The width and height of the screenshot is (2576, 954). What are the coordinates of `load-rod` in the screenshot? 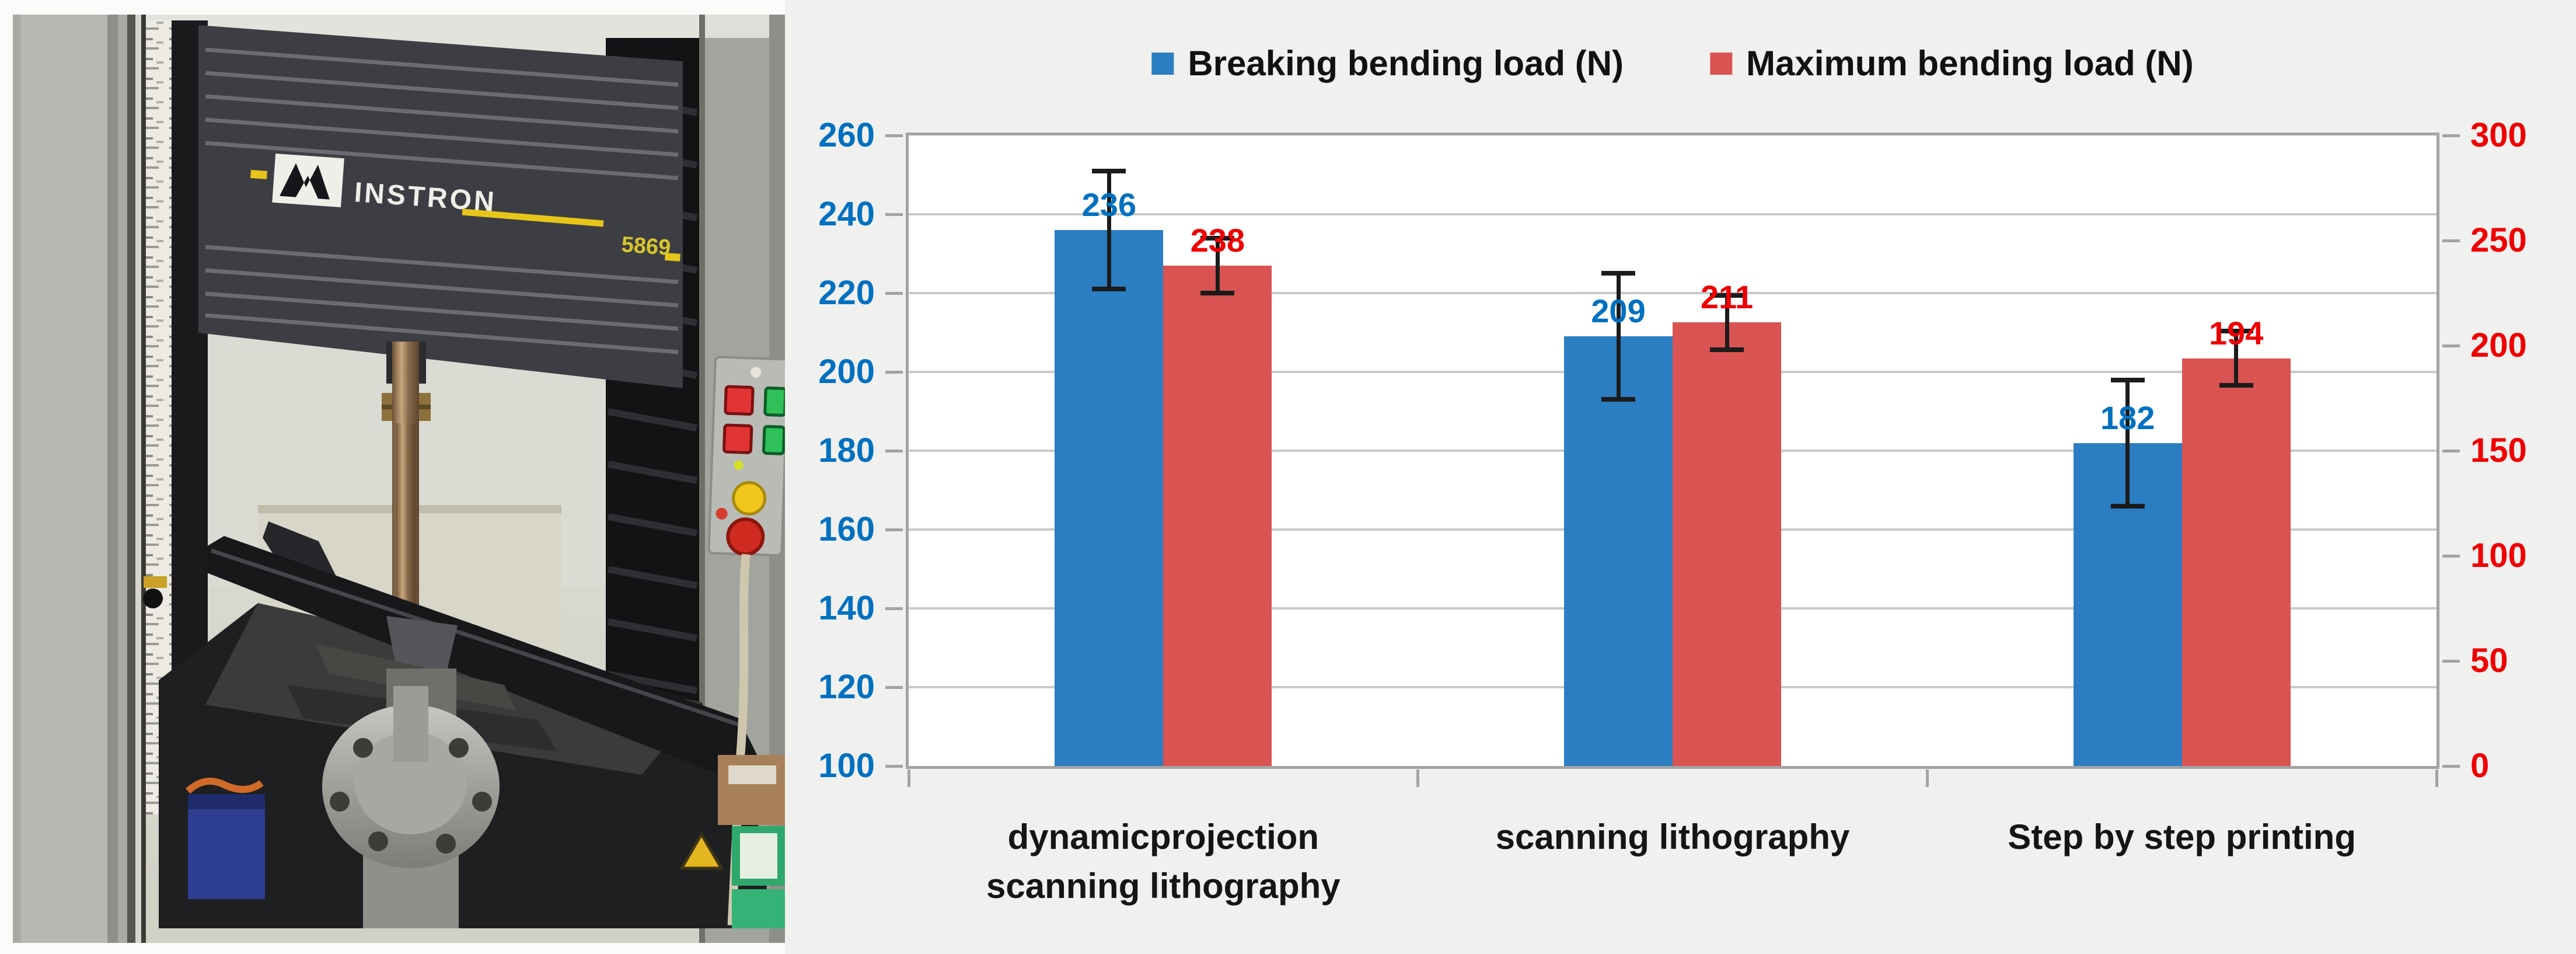 It's located at (406, 487).